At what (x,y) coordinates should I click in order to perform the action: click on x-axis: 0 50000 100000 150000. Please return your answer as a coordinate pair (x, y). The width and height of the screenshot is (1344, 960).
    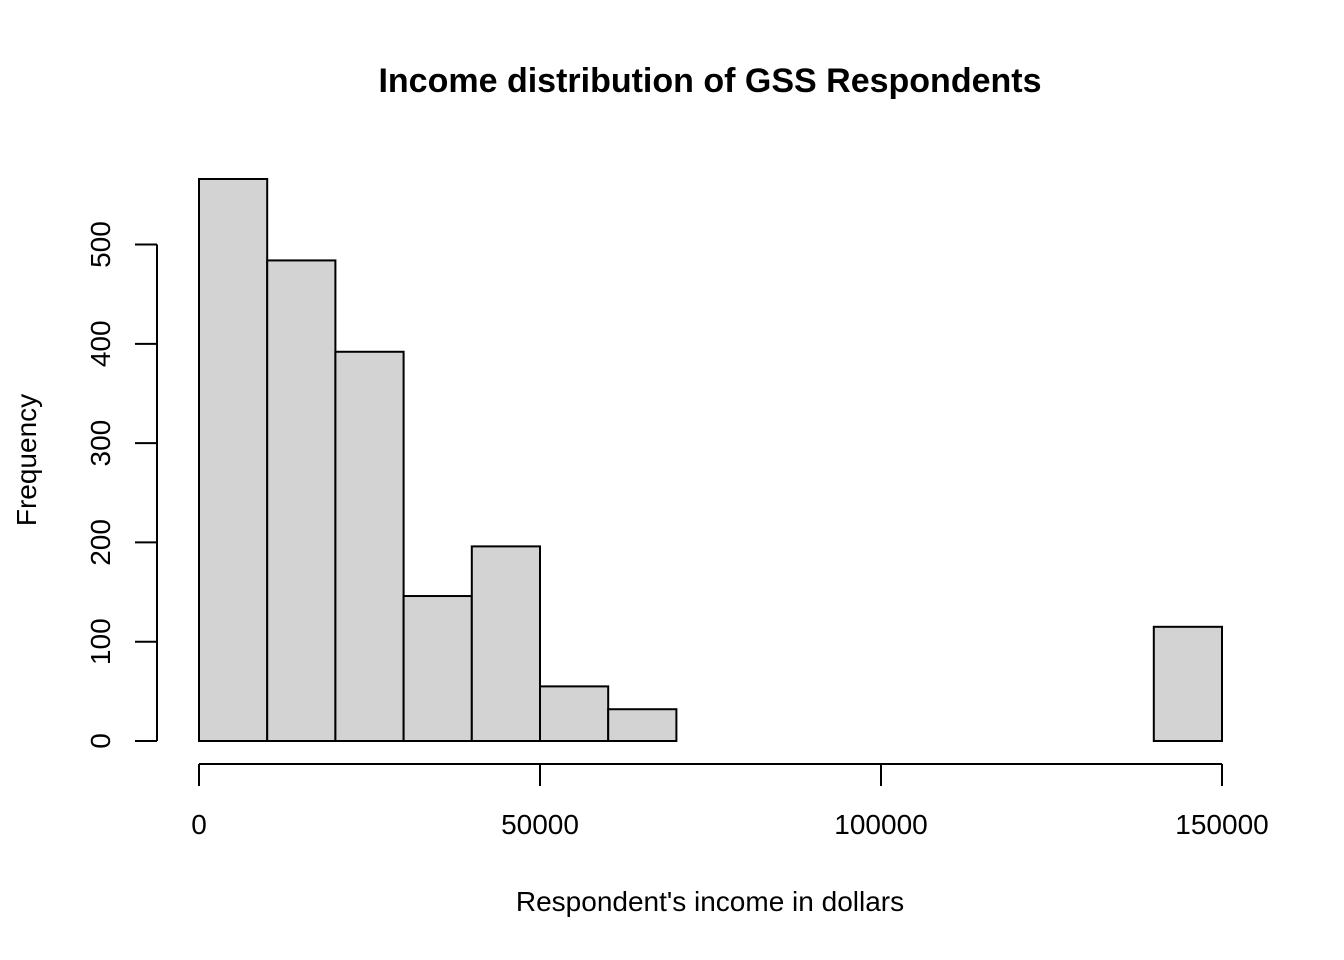
    Looking at the image, I should click on (730, 801).